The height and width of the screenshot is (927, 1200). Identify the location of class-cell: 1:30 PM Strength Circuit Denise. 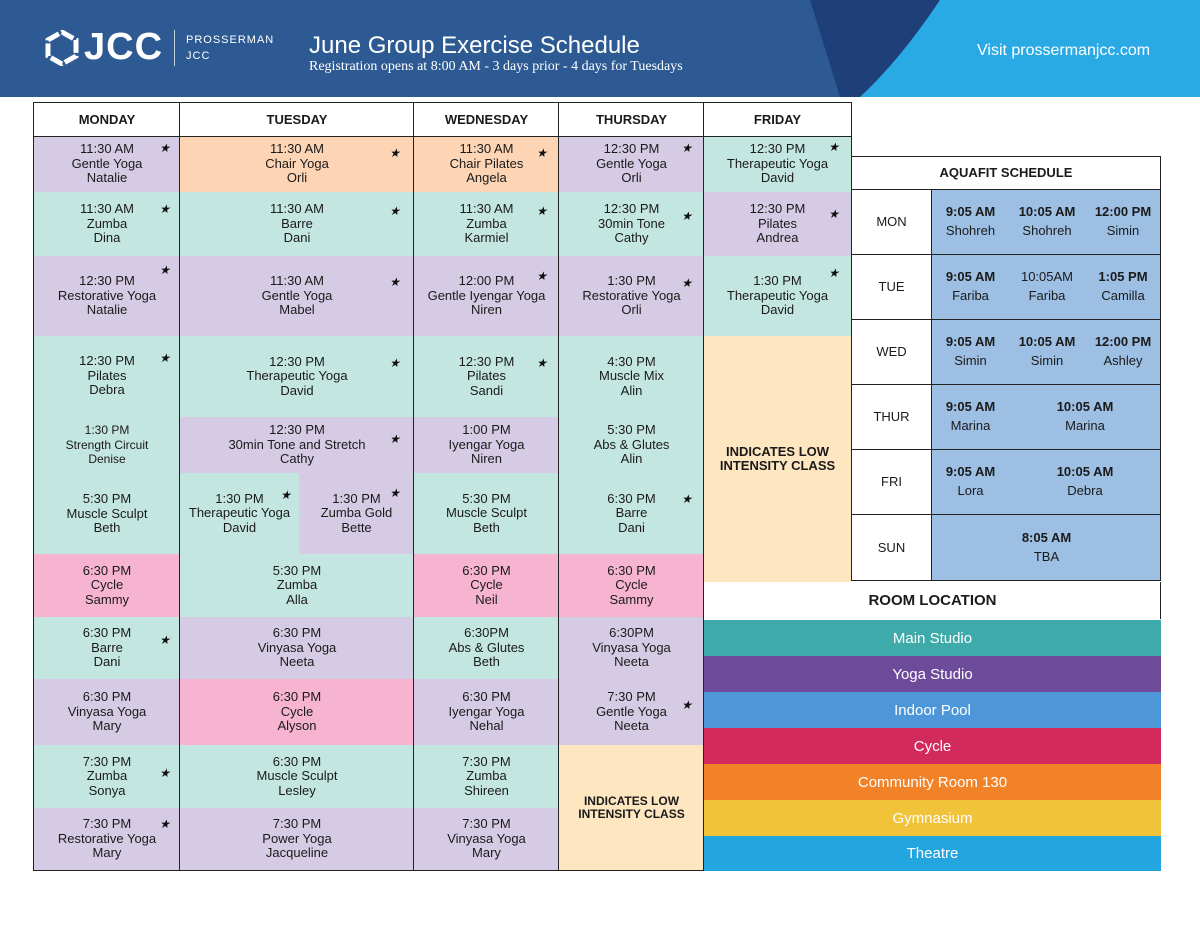
(107, 445).